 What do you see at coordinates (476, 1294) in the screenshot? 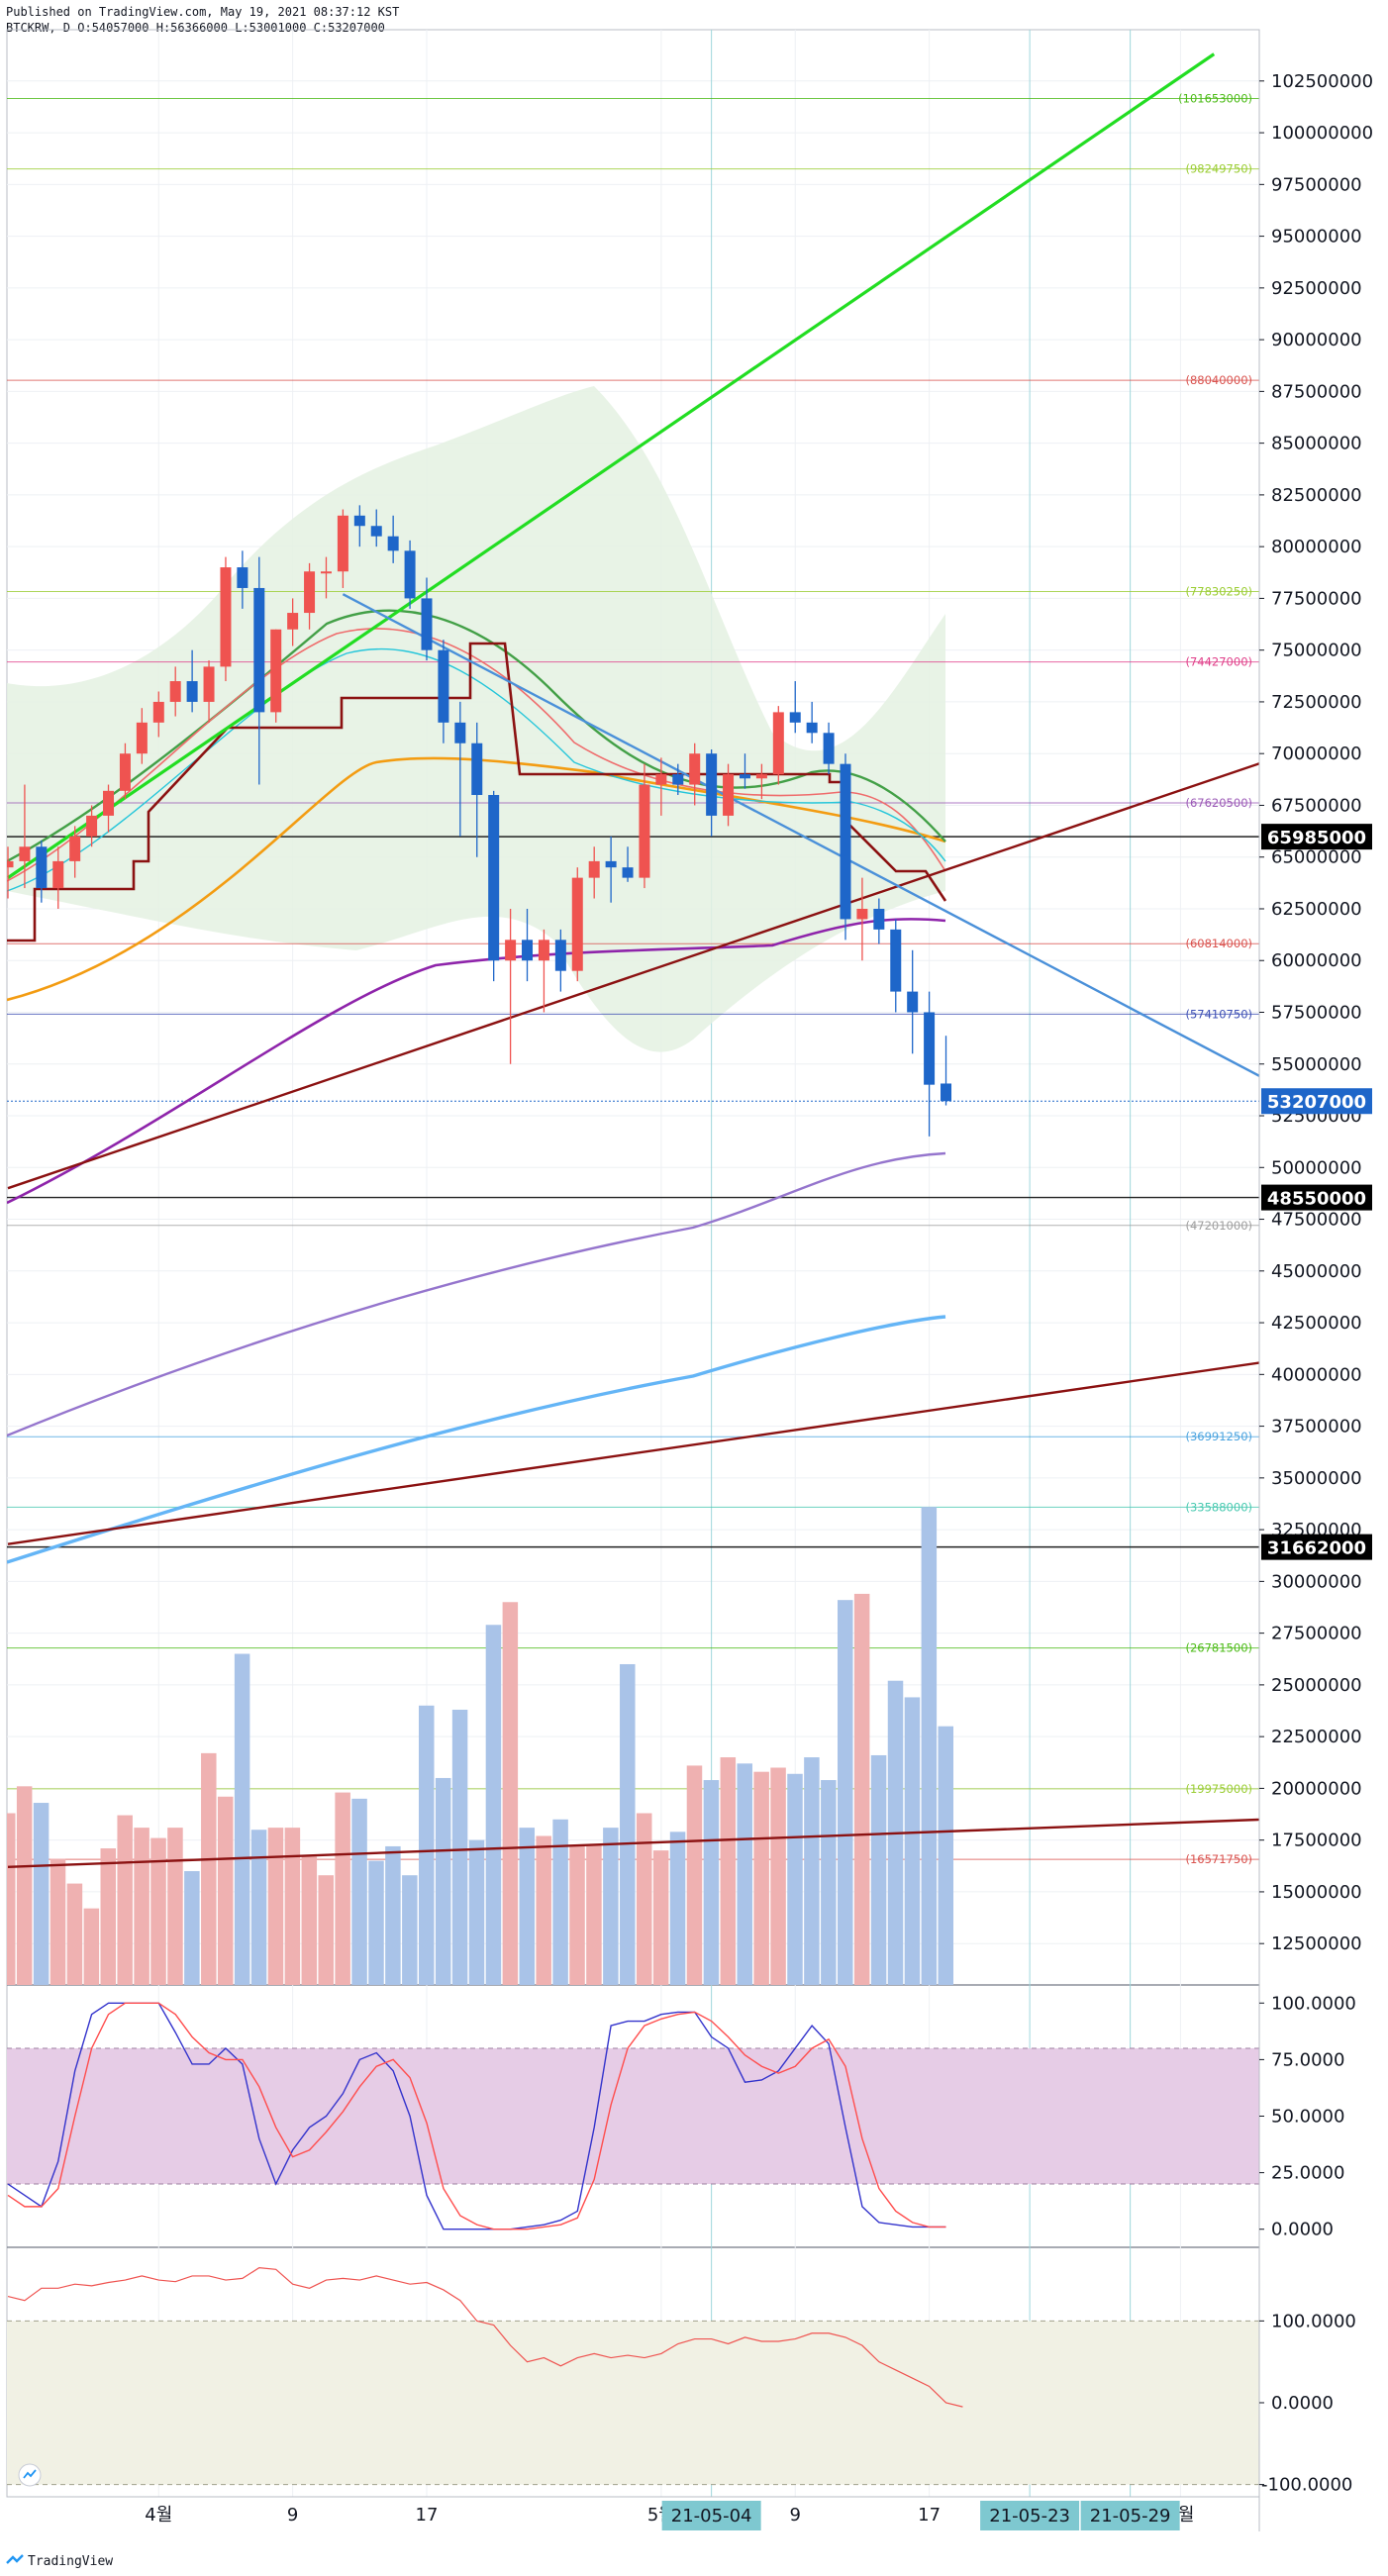
I see `ma-lavender-line` at bounding box center [476, 1294].